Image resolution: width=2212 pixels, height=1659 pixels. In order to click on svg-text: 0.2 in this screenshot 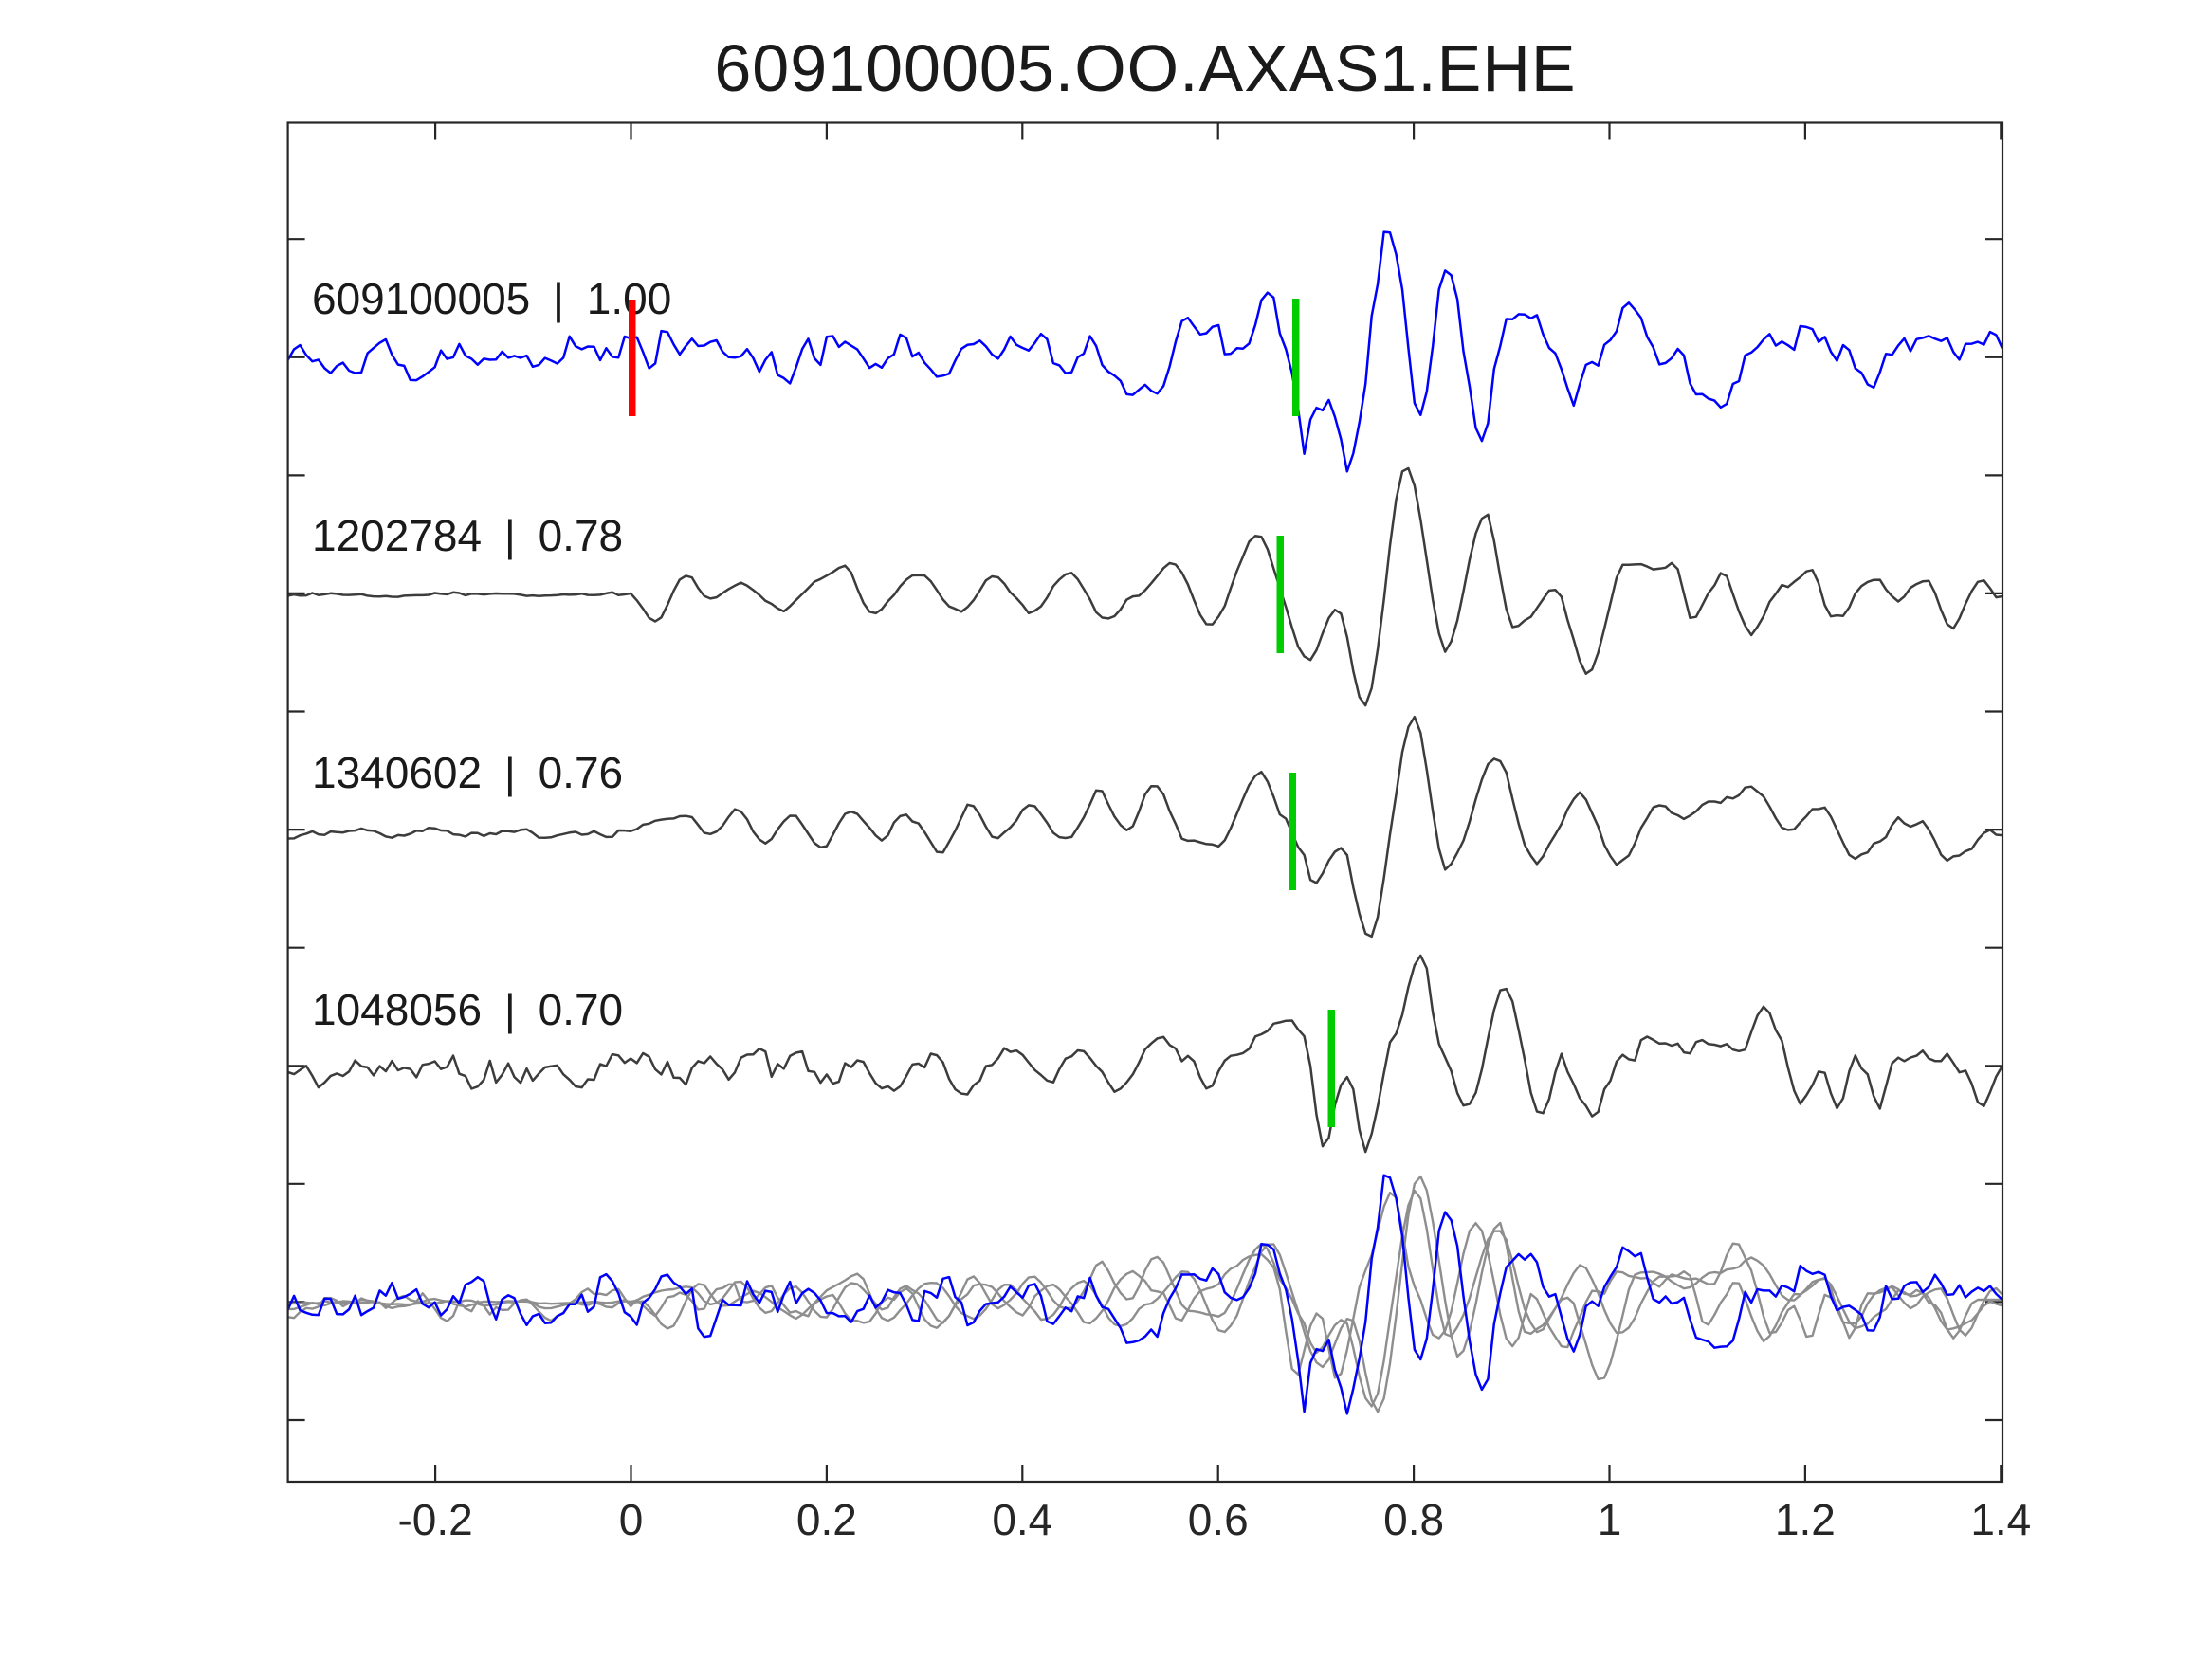, I will do `click(826, 1519)`.